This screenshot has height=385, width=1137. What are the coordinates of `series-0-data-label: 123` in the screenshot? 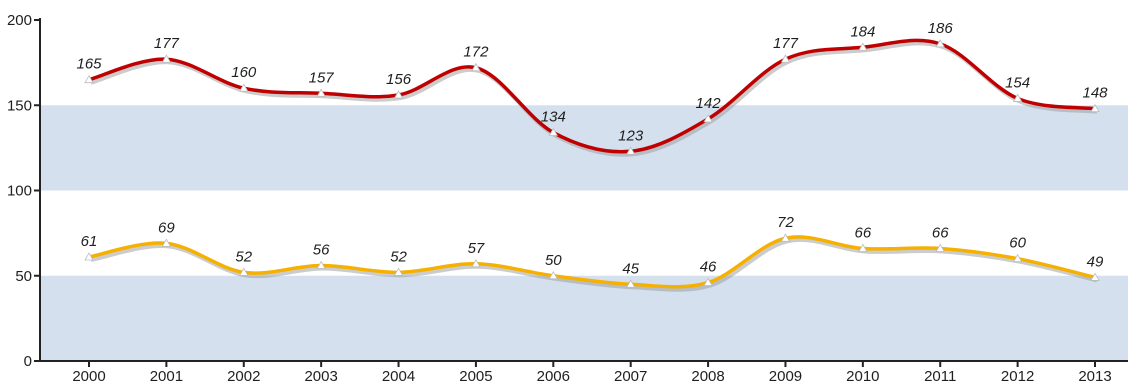 It's located at (631, 135).